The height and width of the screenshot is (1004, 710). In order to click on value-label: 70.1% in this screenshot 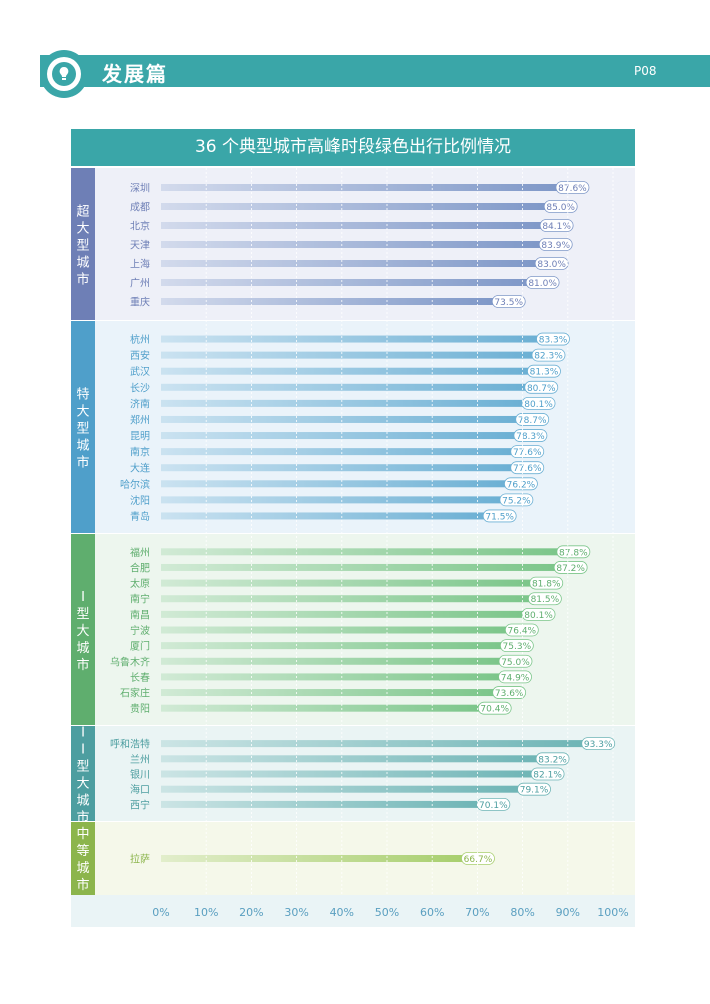, I will do `click(493, 806)`.